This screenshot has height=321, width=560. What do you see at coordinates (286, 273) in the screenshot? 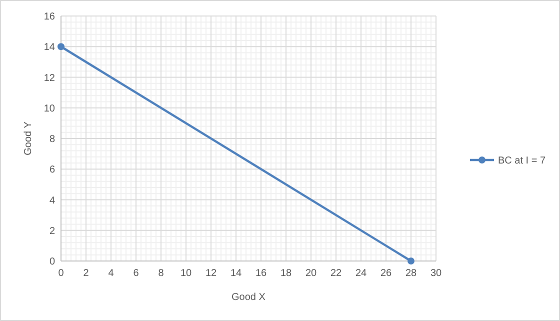
I see `x-tick-label: 18` at bounding box center [286, 273].